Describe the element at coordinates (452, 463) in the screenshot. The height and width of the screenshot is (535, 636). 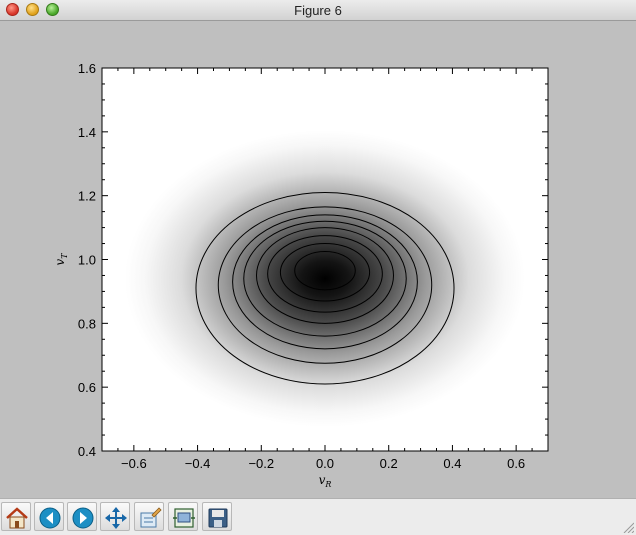
I see `x-tick-label: 0.4` at that location.